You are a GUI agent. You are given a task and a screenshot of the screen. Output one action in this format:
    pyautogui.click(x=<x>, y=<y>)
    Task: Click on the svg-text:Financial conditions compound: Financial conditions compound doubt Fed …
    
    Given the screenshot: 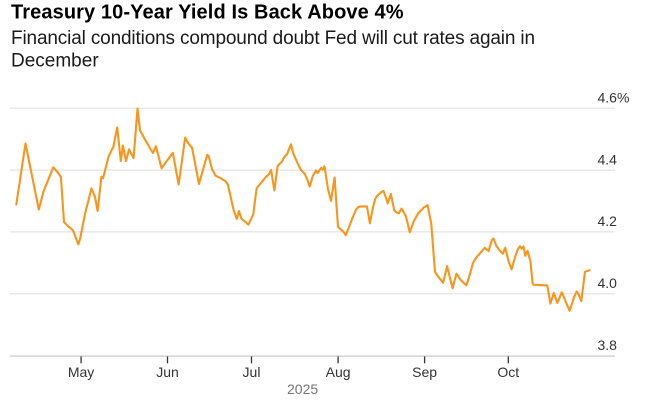 What is the action you would take?
    pyautogui.click(x=273, y=38)
    